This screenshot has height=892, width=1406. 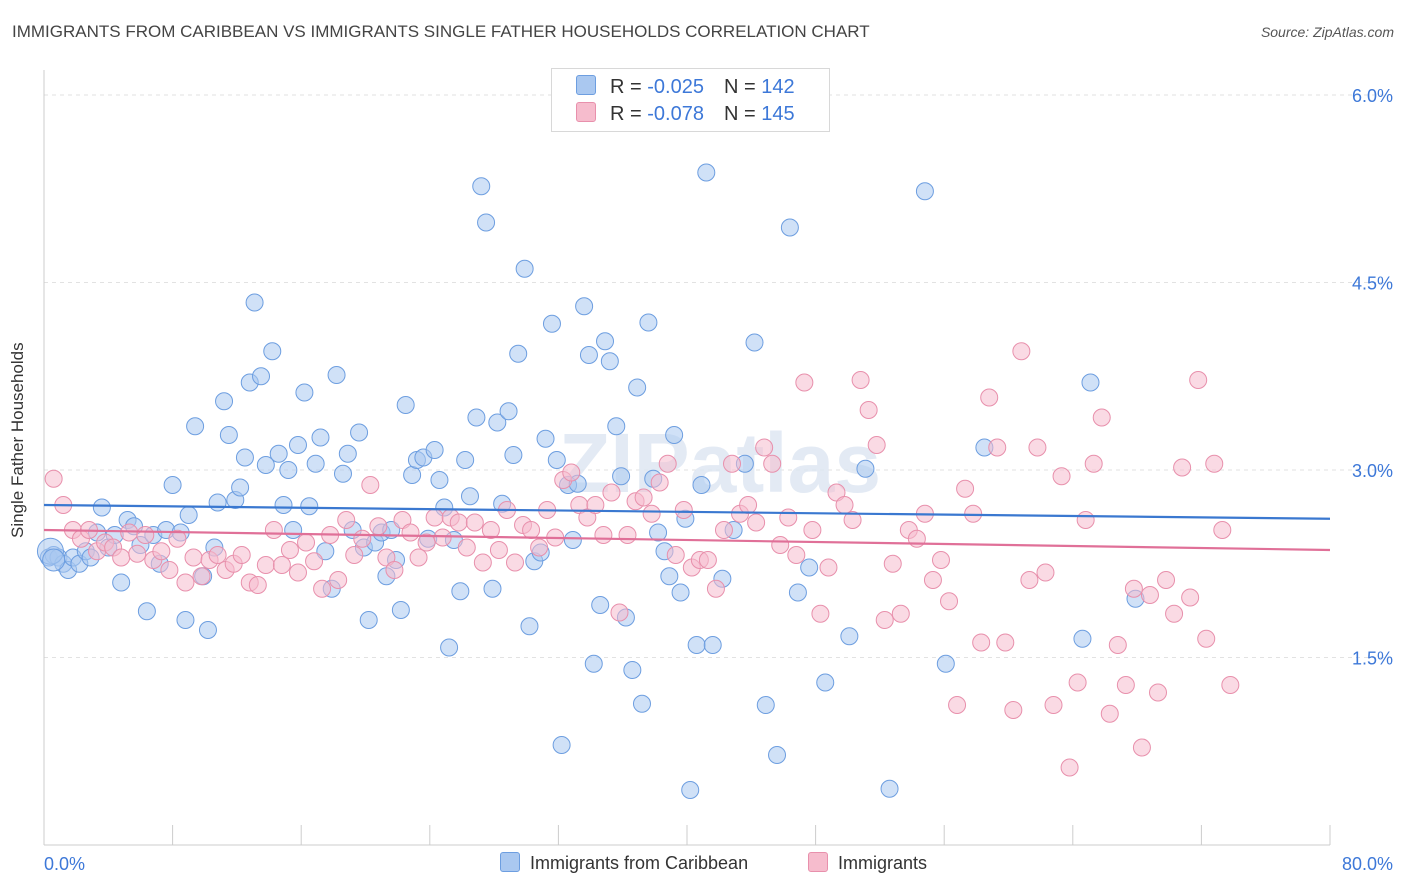 I want to click on legend-item-immigrants: Immigrants, so click(x=867, y=863).